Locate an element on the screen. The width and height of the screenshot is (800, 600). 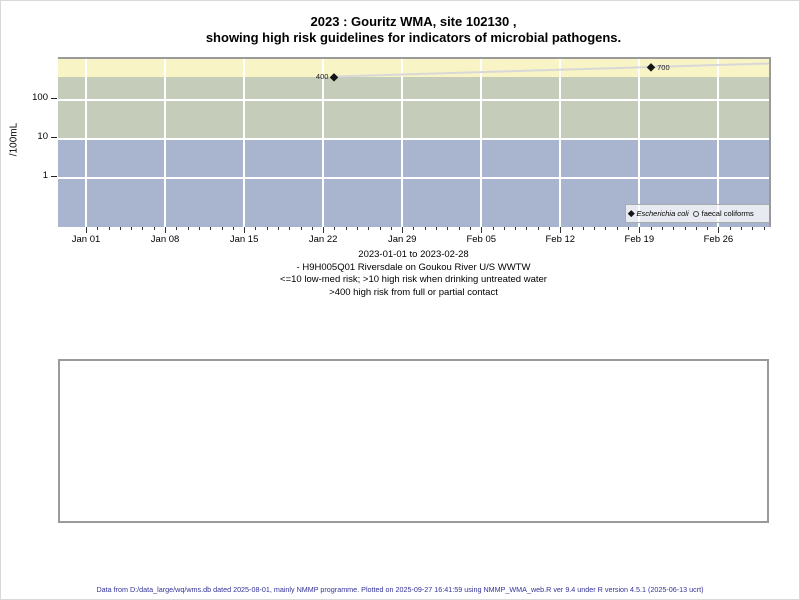
x-tick-label: Feb 12 is located at coordinates (560, 239).